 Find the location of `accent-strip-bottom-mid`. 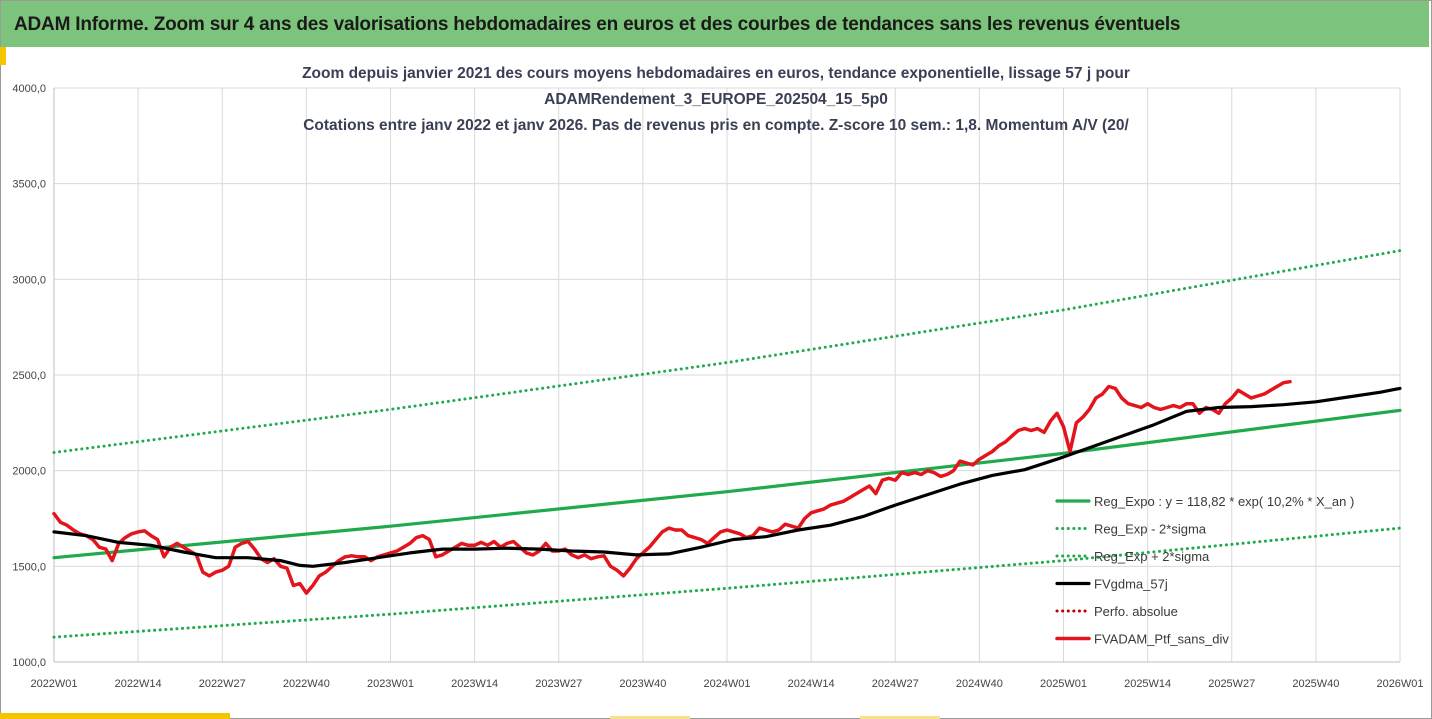

accent-strip-bottom-mid is located at coordinates (650, 717).